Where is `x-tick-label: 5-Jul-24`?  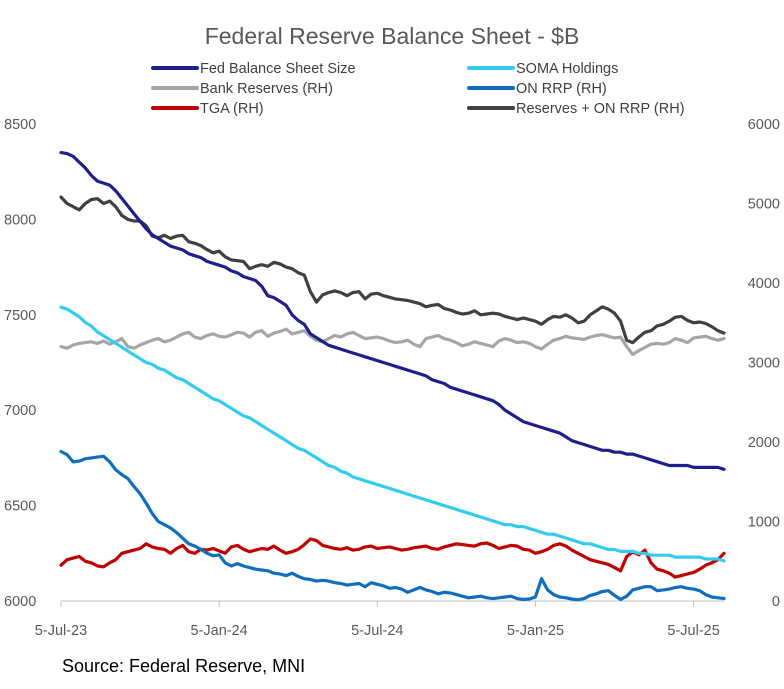 x-tick-label: 5-Jul-24 is located at coordinates (377, 631).